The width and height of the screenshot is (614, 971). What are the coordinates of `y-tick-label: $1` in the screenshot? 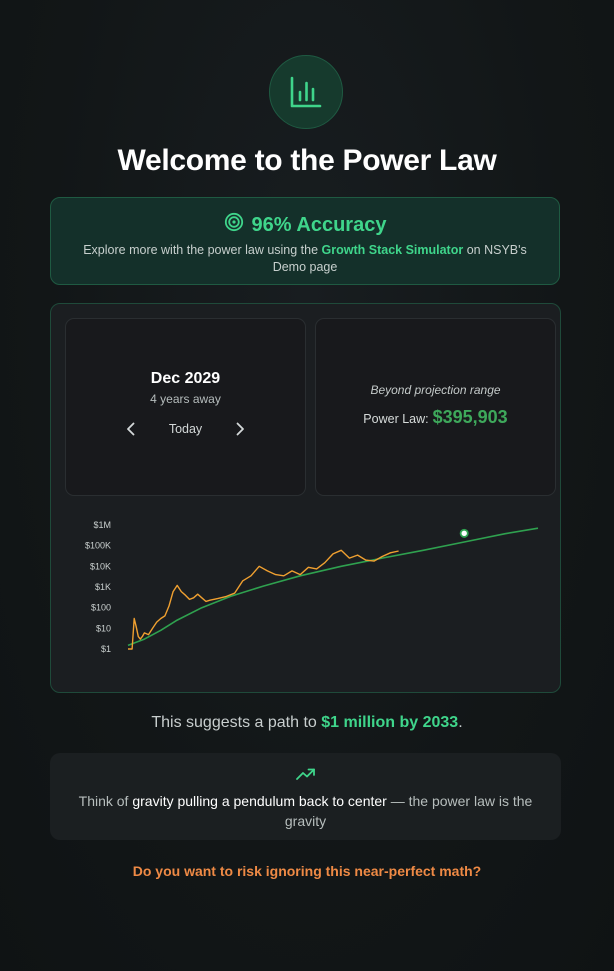 It's located at (106, 649).